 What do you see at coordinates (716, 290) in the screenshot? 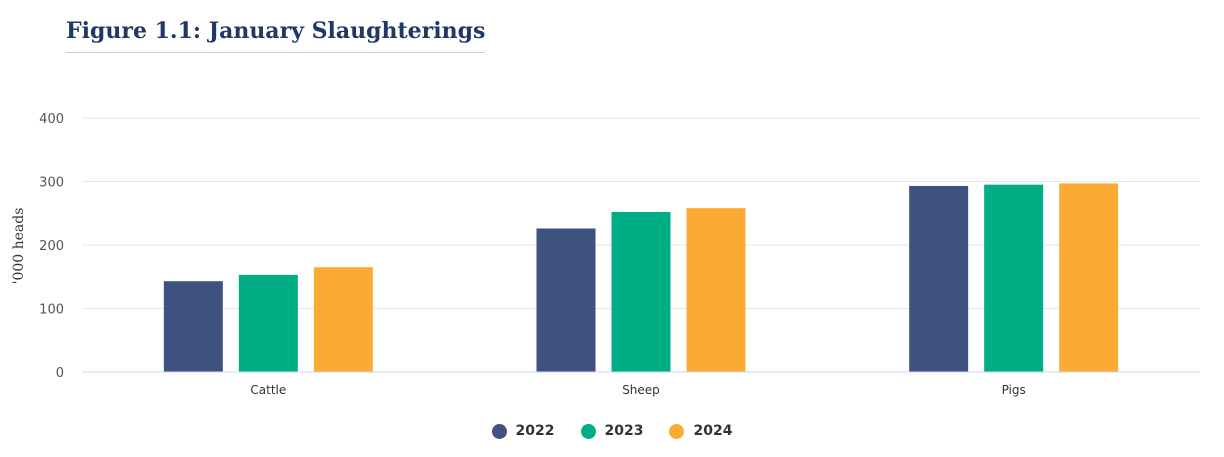
I see `bar-sheep-2024` at bounding box center [716, 290].